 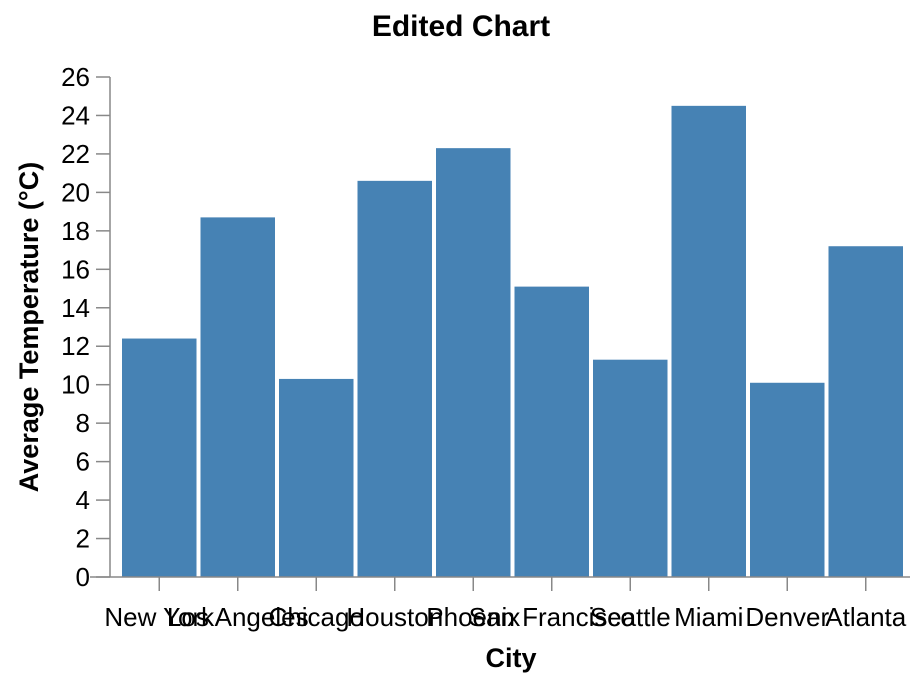 What do you see at coordinates (83, 539) in the screenshot?
I see `y-tick-label: 2` at bounding box center [83, 539].